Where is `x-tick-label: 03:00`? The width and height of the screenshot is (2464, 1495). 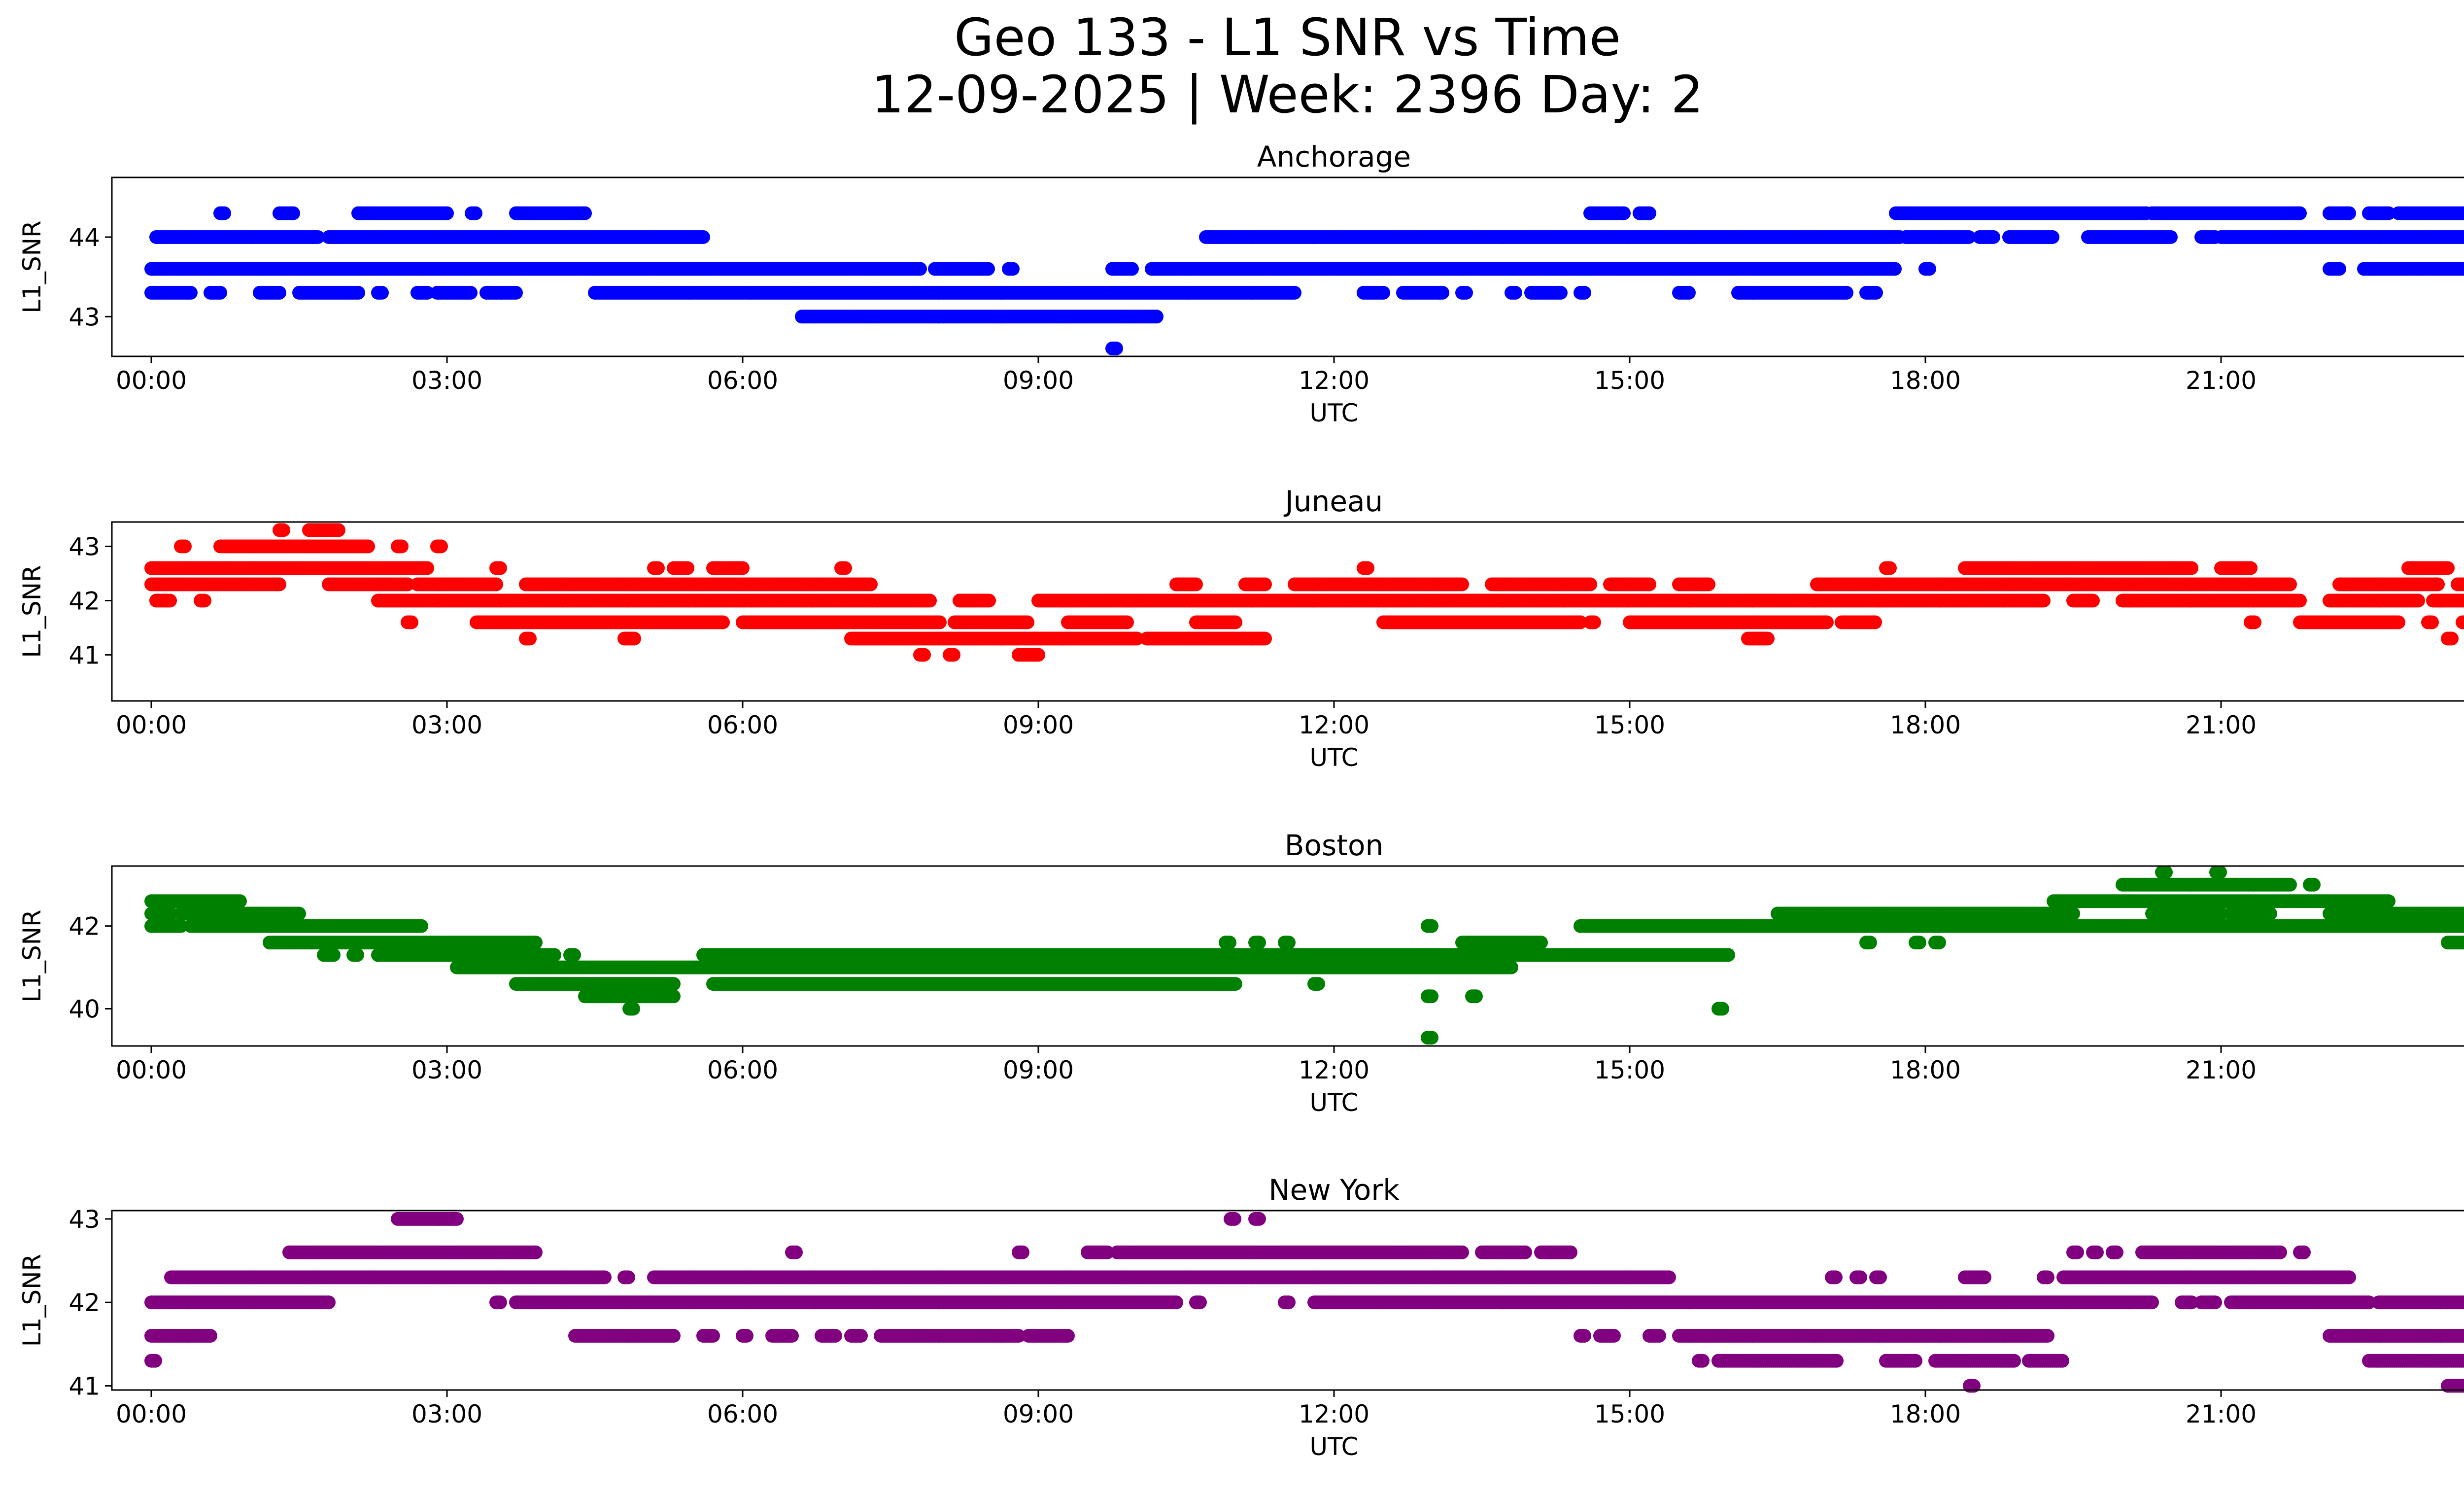 x-tick-label: 03:00 is located at coordinates (446, 380).